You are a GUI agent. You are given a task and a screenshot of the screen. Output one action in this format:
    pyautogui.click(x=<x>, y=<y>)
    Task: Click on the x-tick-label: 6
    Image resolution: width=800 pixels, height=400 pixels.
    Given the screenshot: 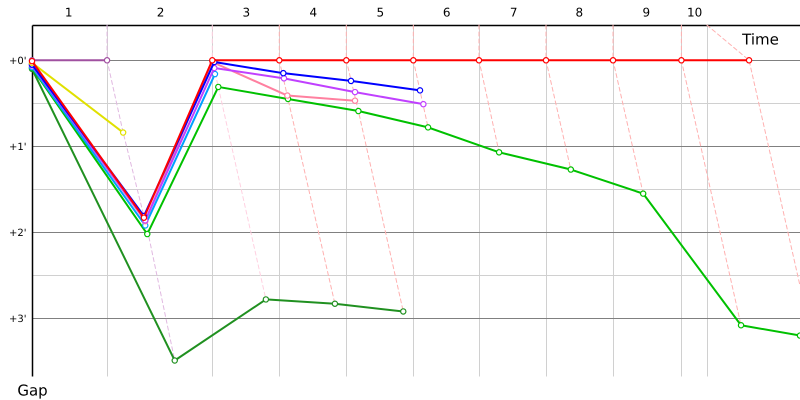 What is the action you would take?
    pyautogui.click(x=446, y=13)
    